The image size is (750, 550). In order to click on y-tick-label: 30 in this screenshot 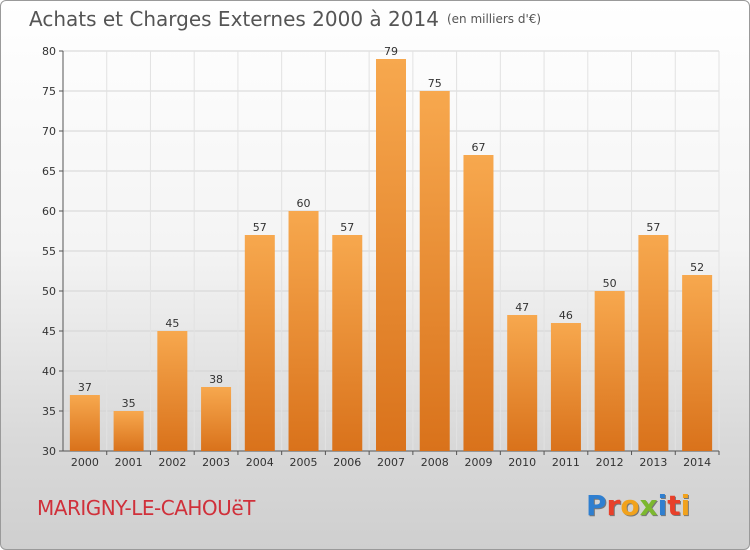, I will do `click(49, 451)`.